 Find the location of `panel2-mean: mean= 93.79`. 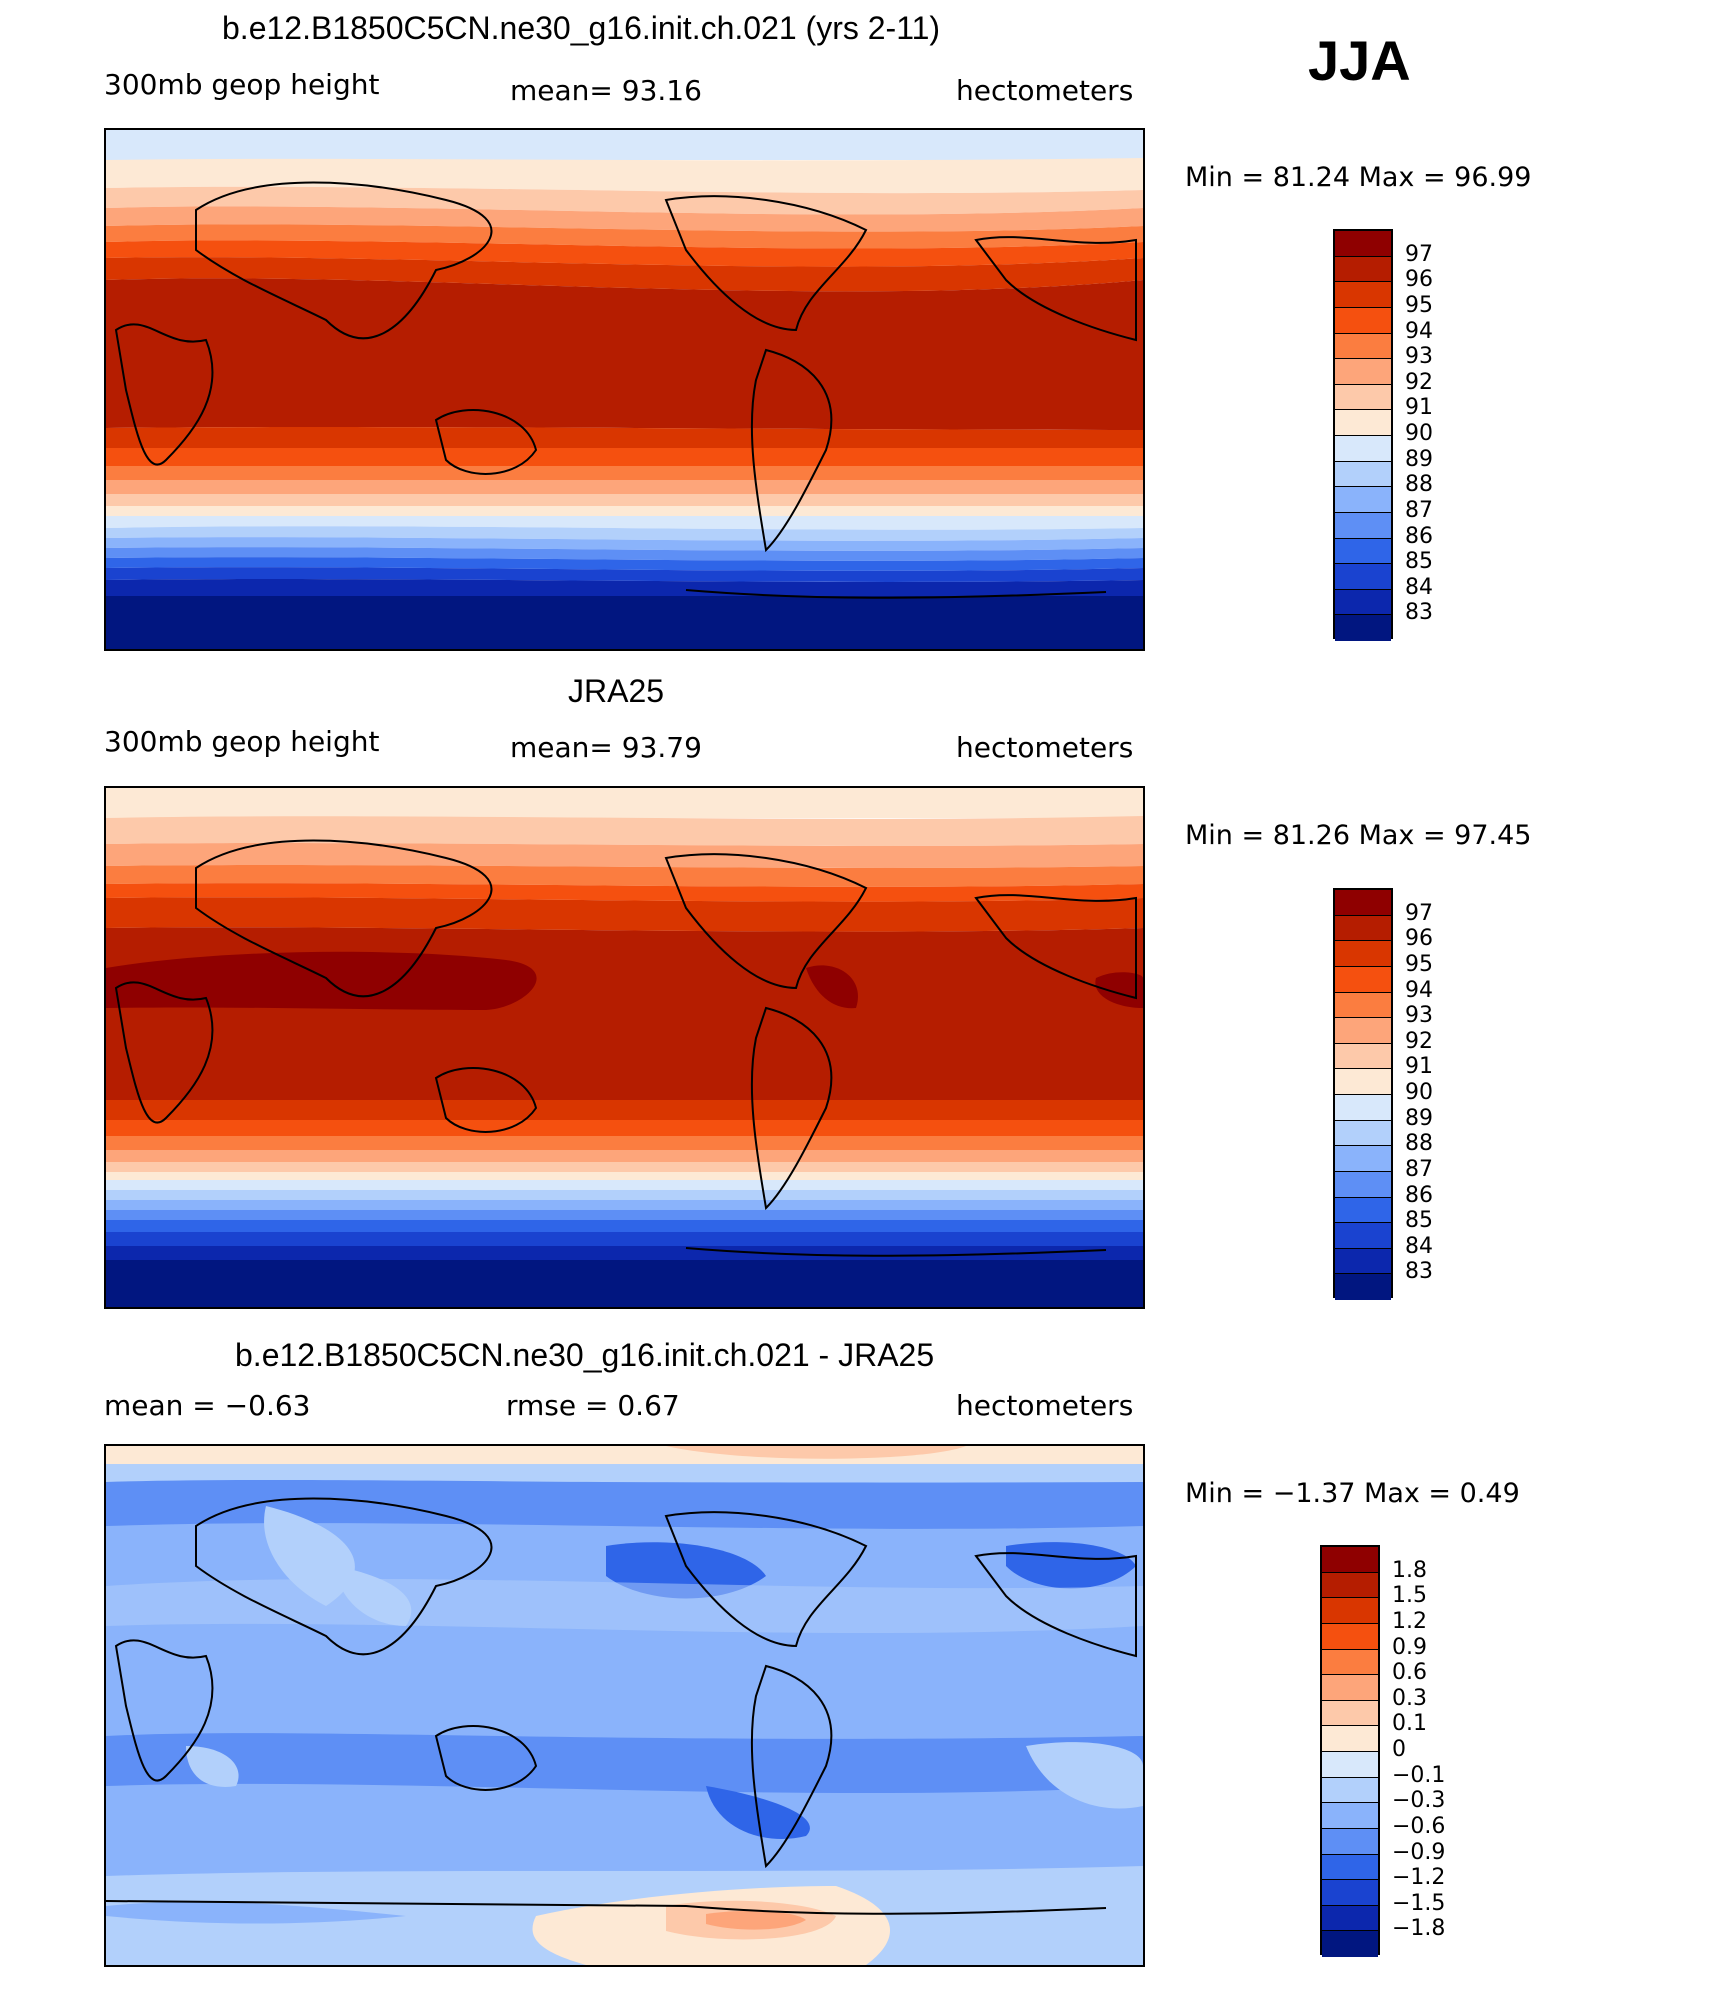

panel2-mean: mean= 93.79 is located at coordinates (606, 747).